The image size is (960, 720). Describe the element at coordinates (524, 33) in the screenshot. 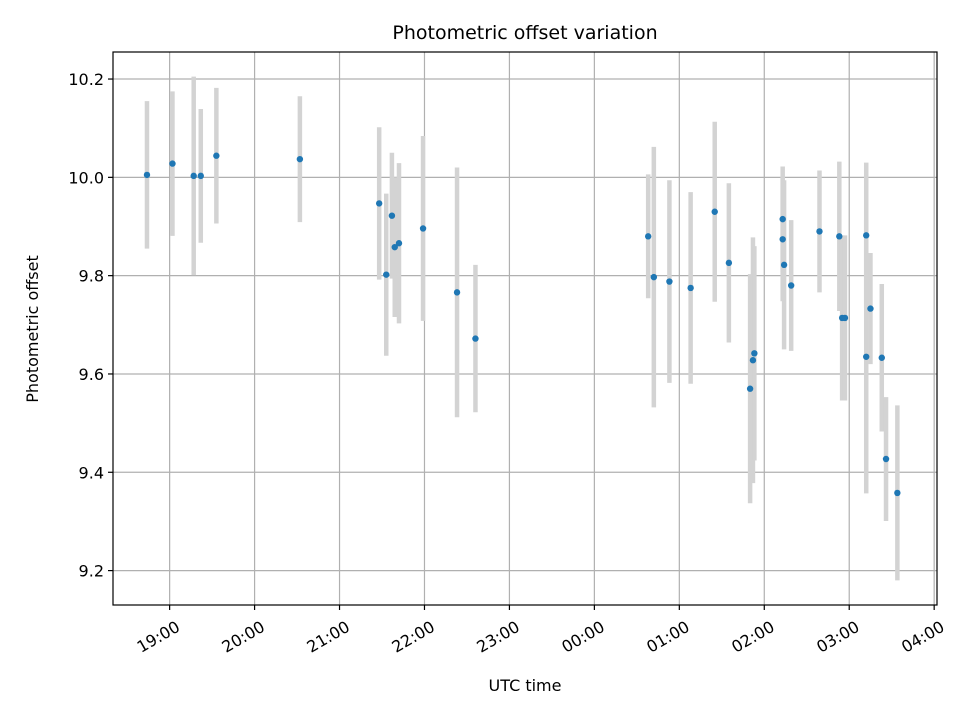

I see `chart-title: Photometric offset variation` at that location.